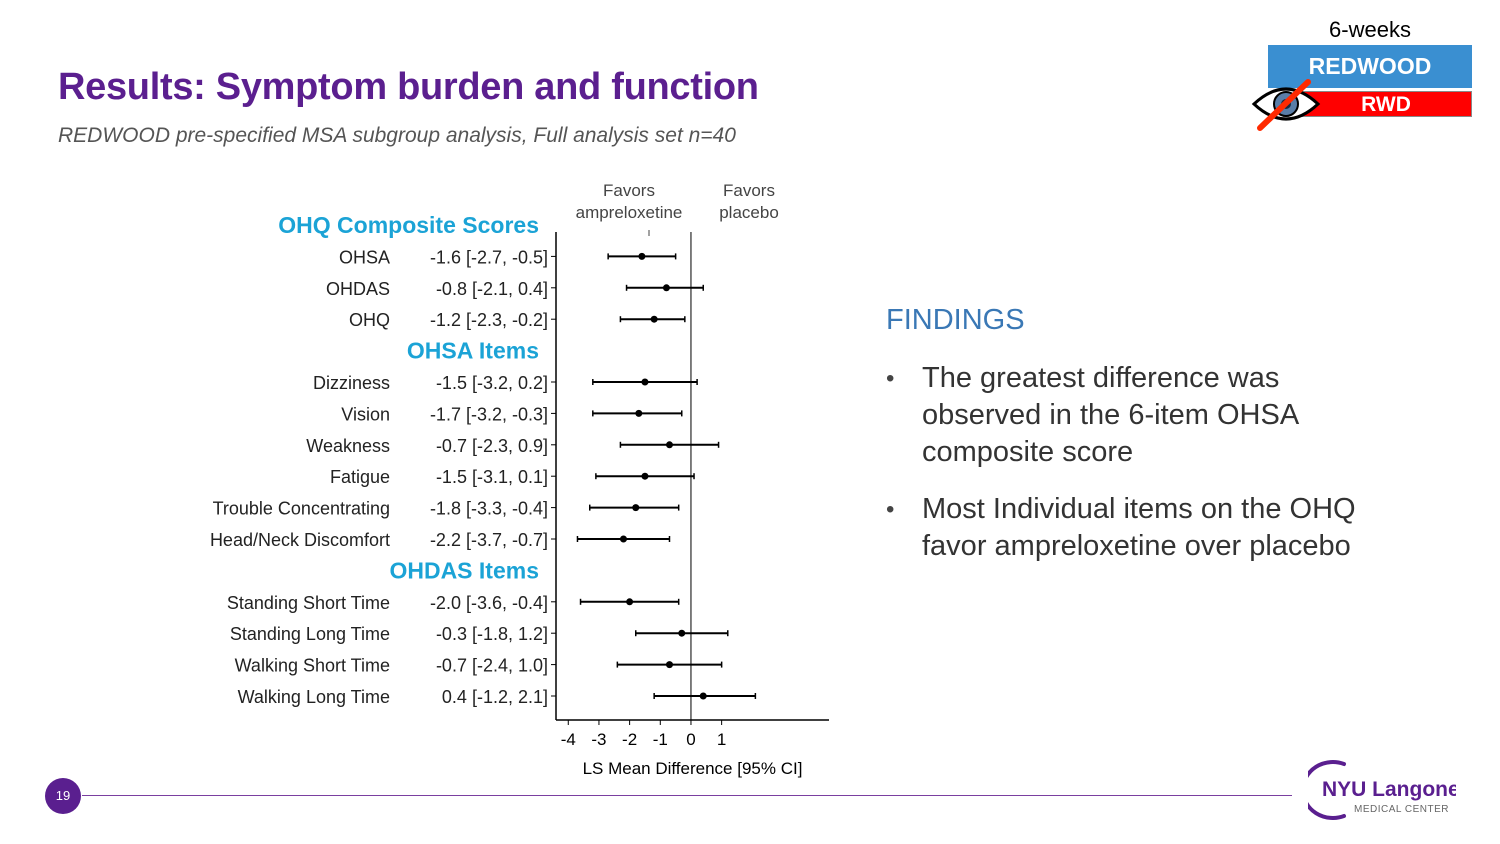 Image resolution: width=1500 pixels, height=844 pixels. Describe the element at coordinates (749, 212) in the screenshot. I see `favors-right-label: placebo` at that location.